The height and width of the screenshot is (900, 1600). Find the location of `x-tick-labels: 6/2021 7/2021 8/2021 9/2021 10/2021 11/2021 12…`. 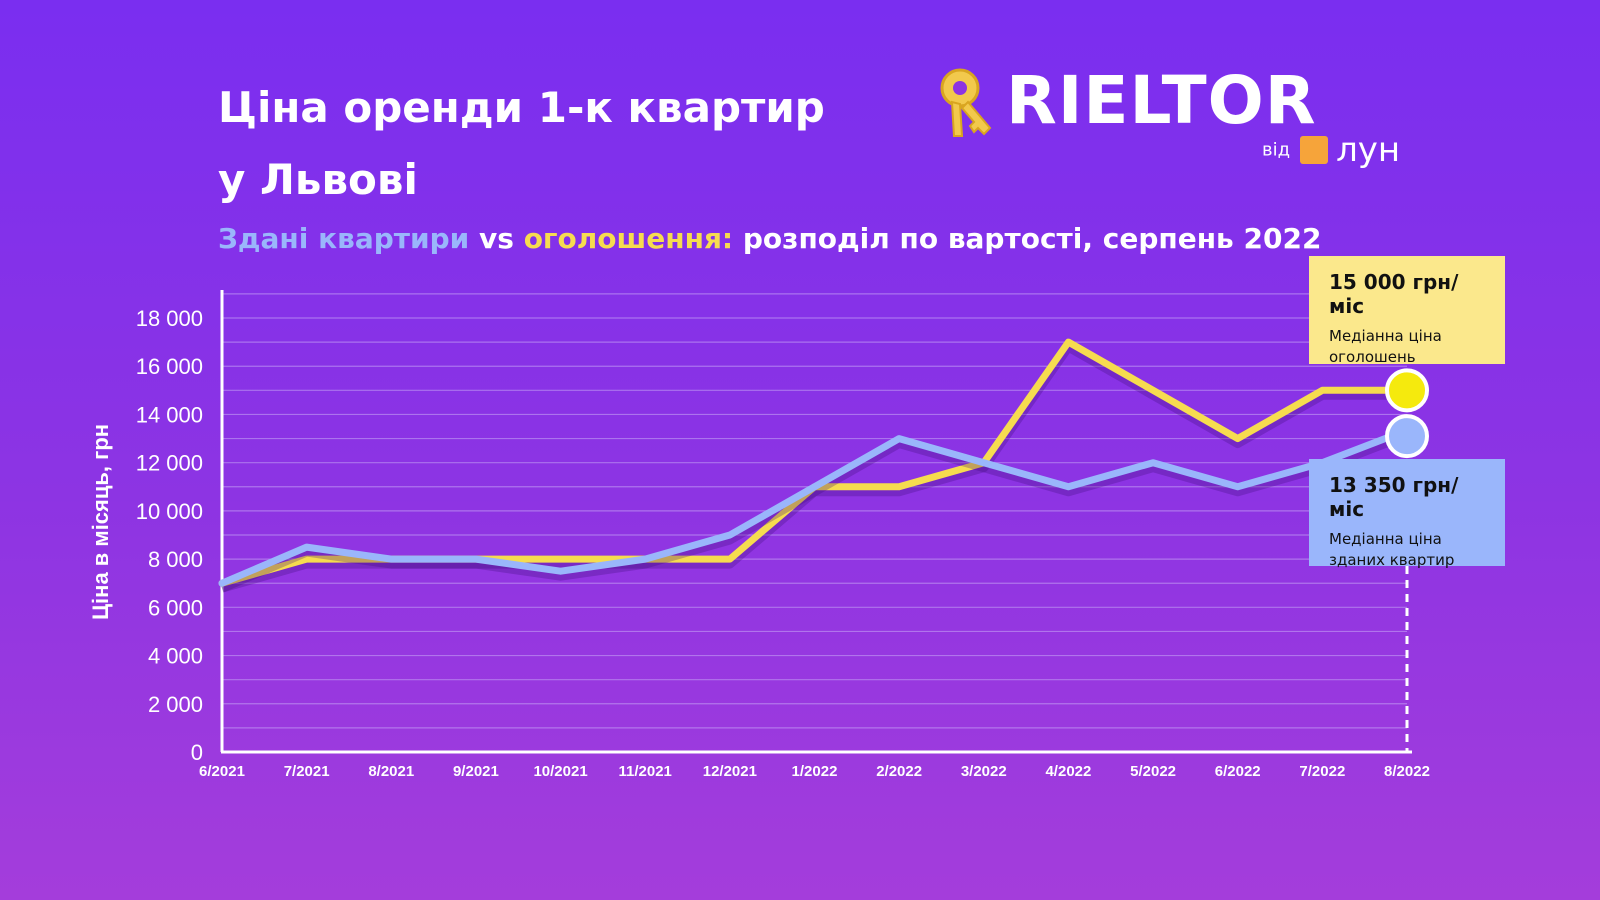

x-tick-labels: 6/2021 7/2021 8/2021 9/2021 10/2021 11/2021 12… is located at coordinates (814, 771).